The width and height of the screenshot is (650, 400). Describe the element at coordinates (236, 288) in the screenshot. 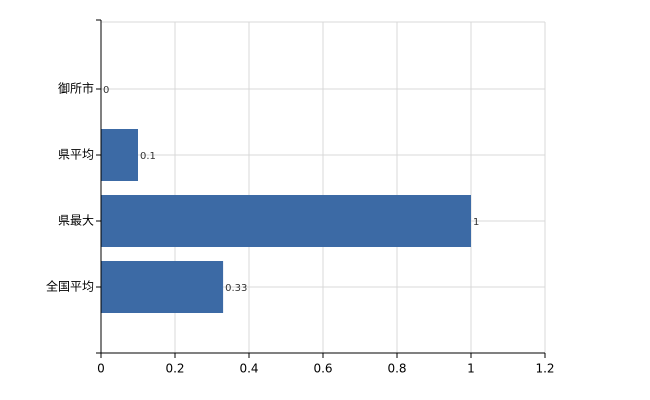

I see `value-label: 0.33` at that location.